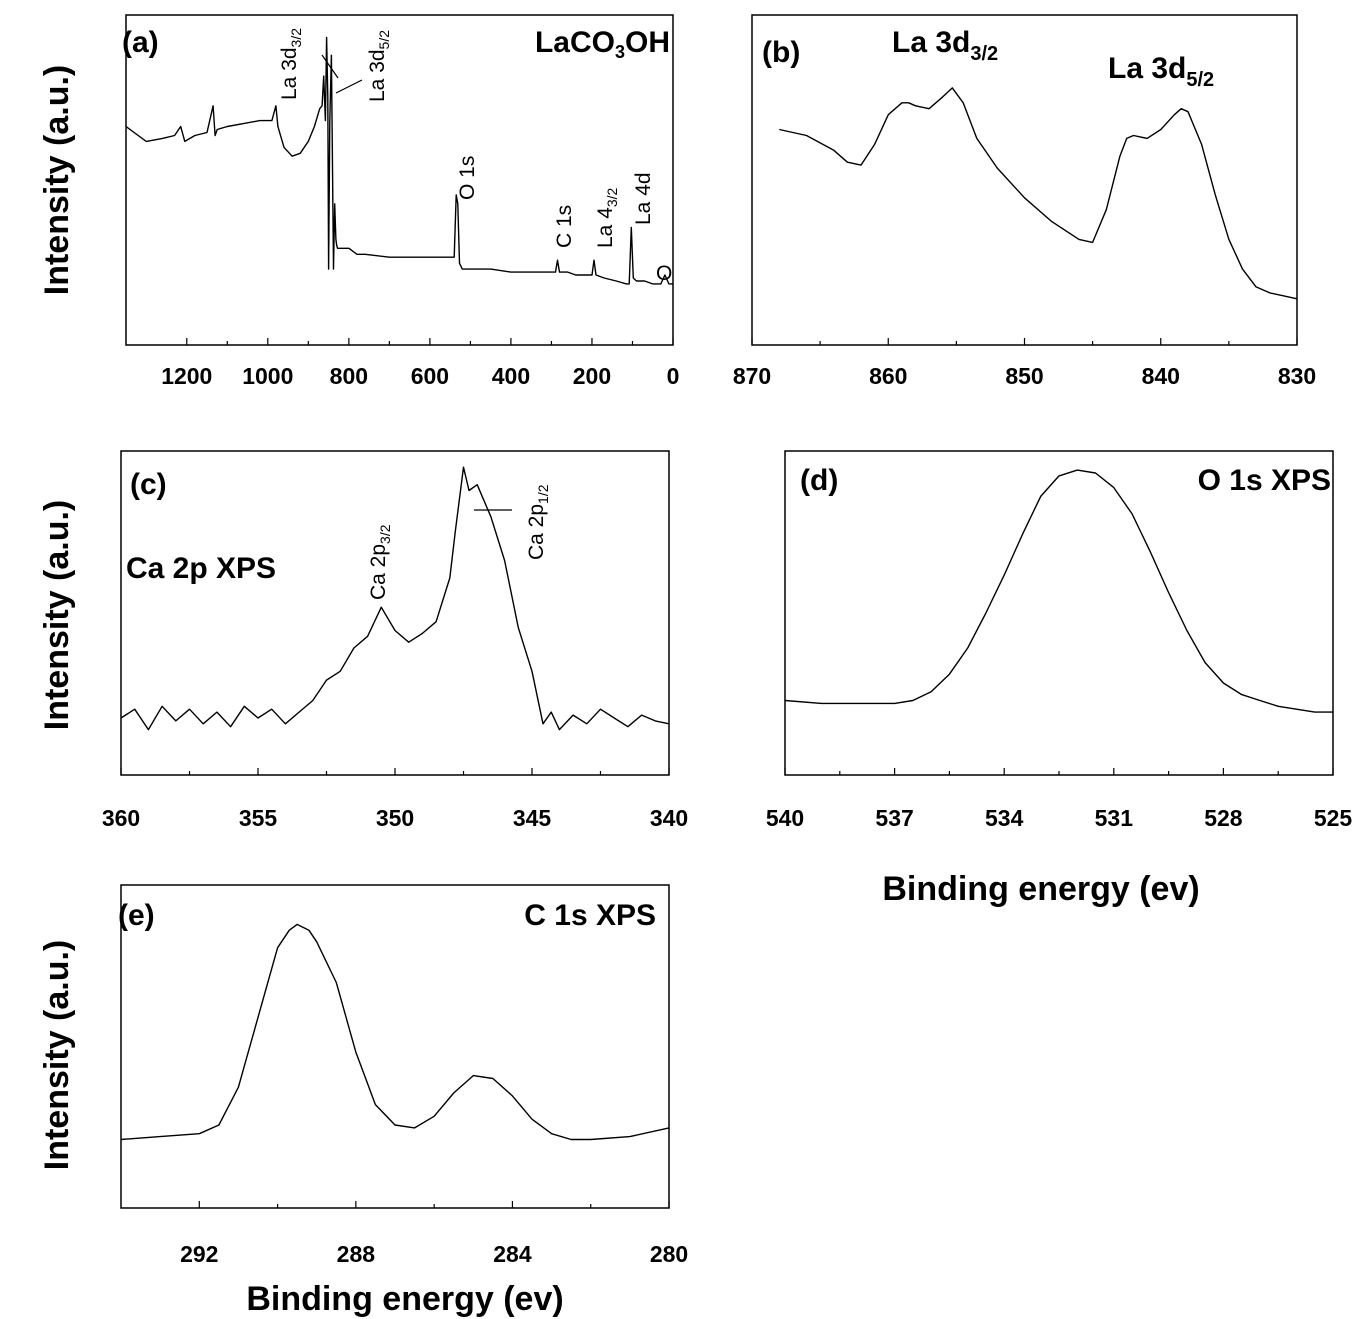 The image size is (1359, 1319). What do you see at coordinates (395, 799) in the screenshot?
I see `x-ticks-c: 360 355 350 345 340` at bounding box center [395, 799].